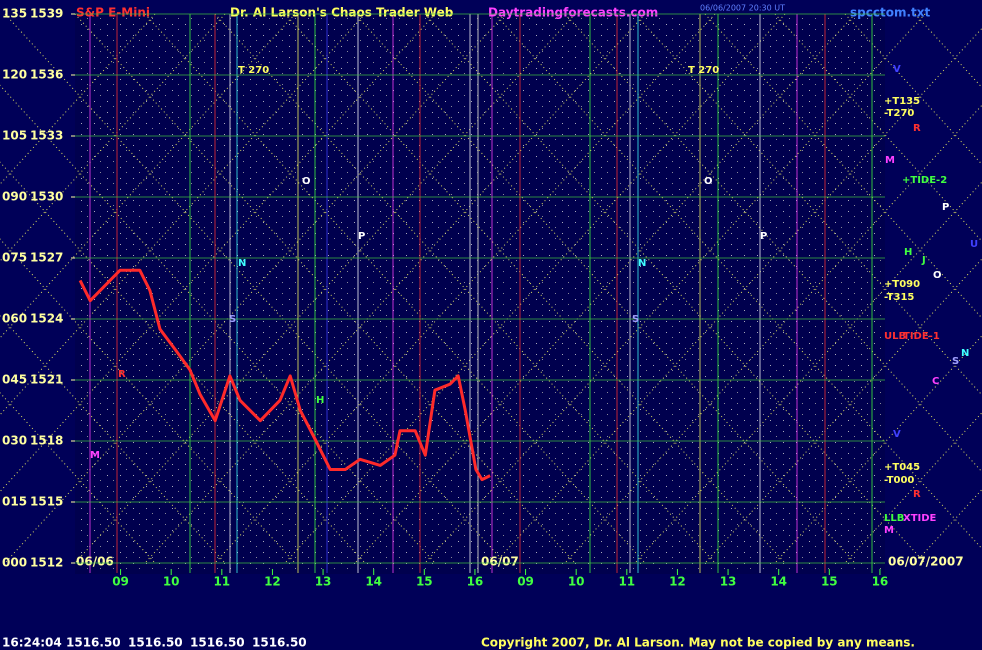 Image resolution: width=982 pixels, height=650 pixels. Describe the element at coordinates (342, 13) in the screenshot. I see `chart-subtitle: Dr. Al Larson's Chaos Trader Web` at that location.